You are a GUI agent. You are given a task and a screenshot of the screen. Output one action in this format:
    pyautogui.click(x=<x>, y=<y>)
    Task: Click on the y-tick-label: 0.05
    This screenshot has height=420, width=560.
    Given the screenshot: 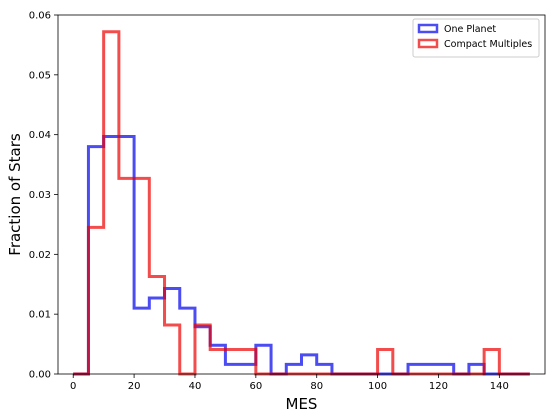 What is the action you would take?
    pyautogui.click(x=40, y=75)
    